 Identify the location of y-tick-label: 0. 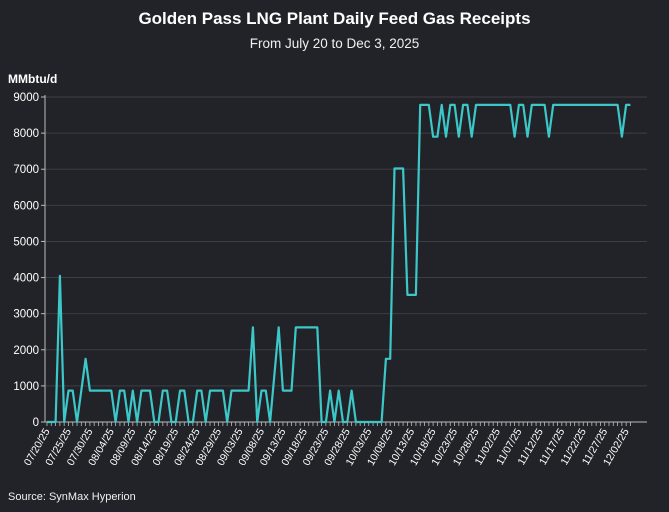
(36, 423).